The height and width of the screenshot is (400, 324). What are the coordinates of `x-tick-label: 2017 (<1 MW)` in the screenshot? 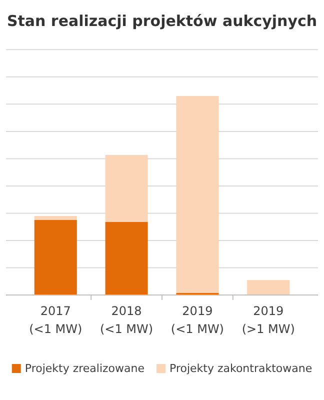 It's located at (55, 320).